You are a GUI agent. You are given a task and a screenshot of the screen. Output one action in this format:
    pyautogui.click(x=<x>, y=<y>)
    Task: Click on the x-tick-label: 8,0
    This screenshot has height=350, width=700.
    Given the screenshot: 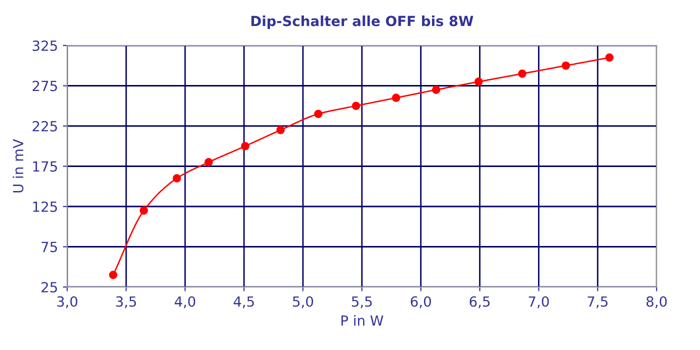 What is the action you would take?
    pyautogui.click(x=656, y=302)
    